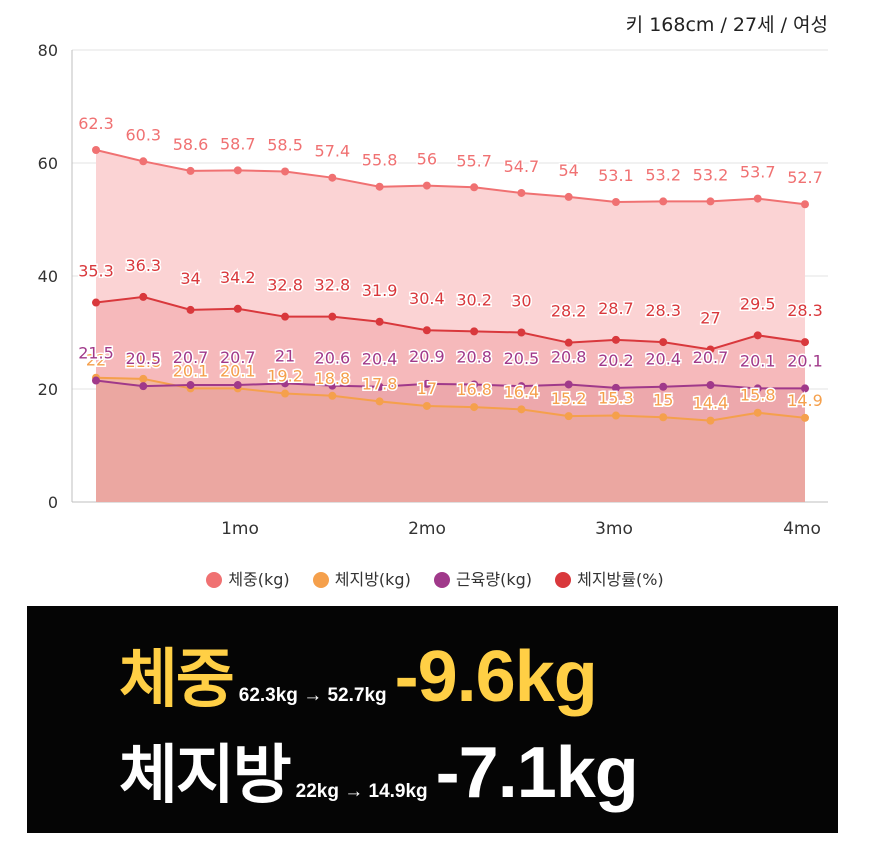 This screenshot has width=870, height=847. What do you see at coordinates (214, 580) in the screenshot?
I see `legend-dot-weight` at bounding box center [214, 580].